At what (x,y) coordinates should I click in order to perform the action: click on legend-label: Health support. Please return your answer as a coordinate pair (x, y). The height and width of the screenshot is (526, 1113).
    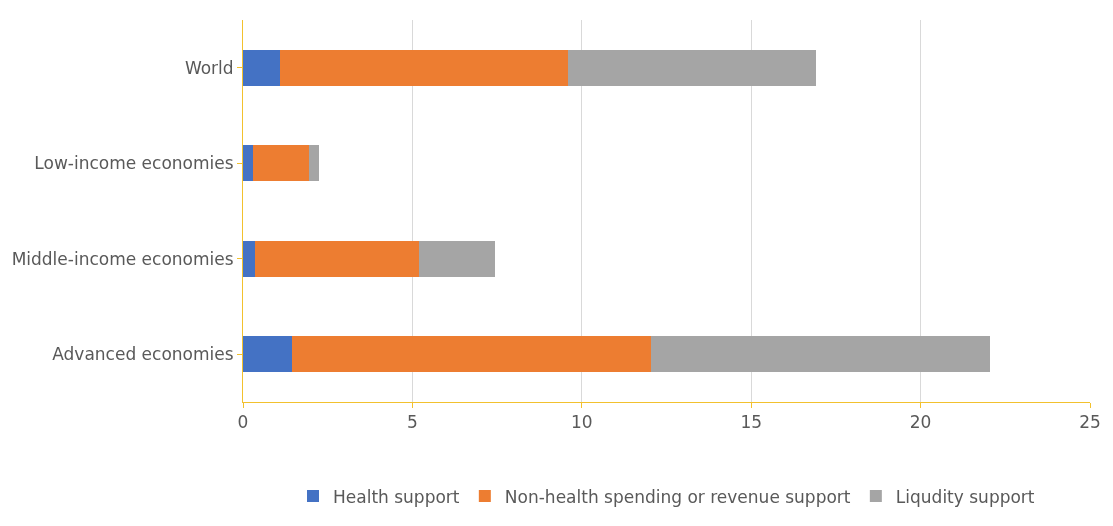
    Looking at the image, I should click on (396, 496).